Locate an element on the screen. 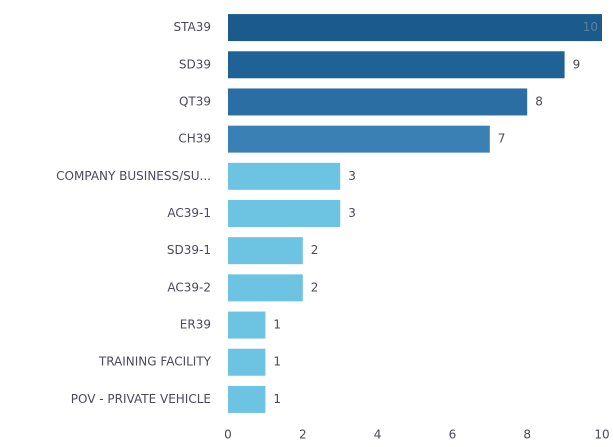 The width and height of the screenshot is (613, 447). y-tick-label: AC39-2 is located at coordinates (189, 287).